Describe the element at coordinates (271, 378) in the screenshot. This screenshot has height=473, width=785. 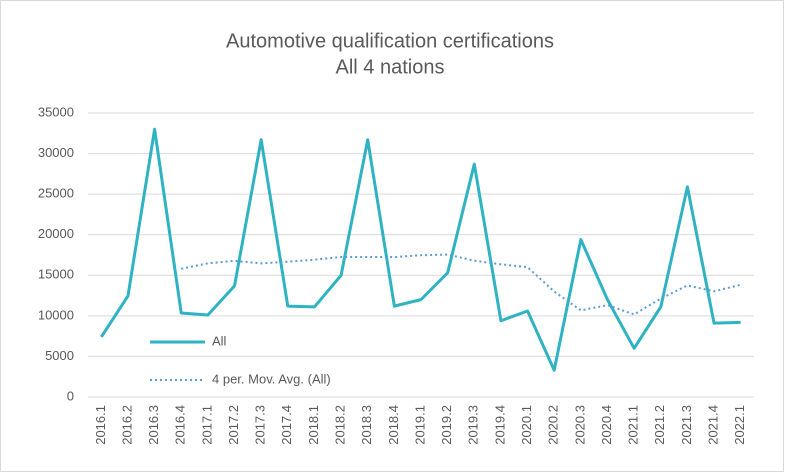
I see `legend-label: 4 per. Mov. Avg. (All)` at that location.